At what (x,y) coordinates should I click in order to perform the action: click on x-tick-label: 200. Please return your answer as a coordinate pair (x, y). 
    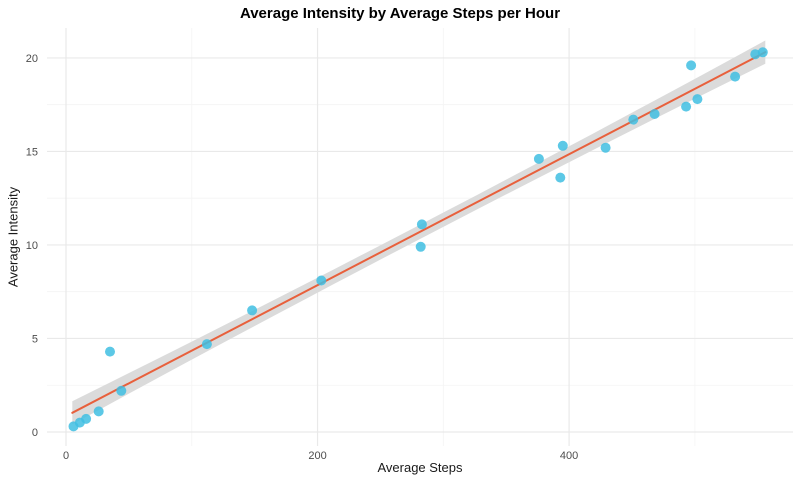
    Looking at the image, I should click on (317, 456).